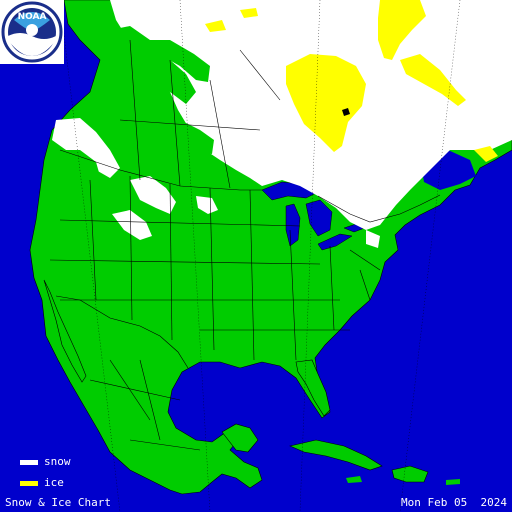 Image resolution: width=512 pixels, height=512 pixels. Describe the element at coordinates (32, 32) in the screenshot. I see `noaa-logo: NOAA` at that location.